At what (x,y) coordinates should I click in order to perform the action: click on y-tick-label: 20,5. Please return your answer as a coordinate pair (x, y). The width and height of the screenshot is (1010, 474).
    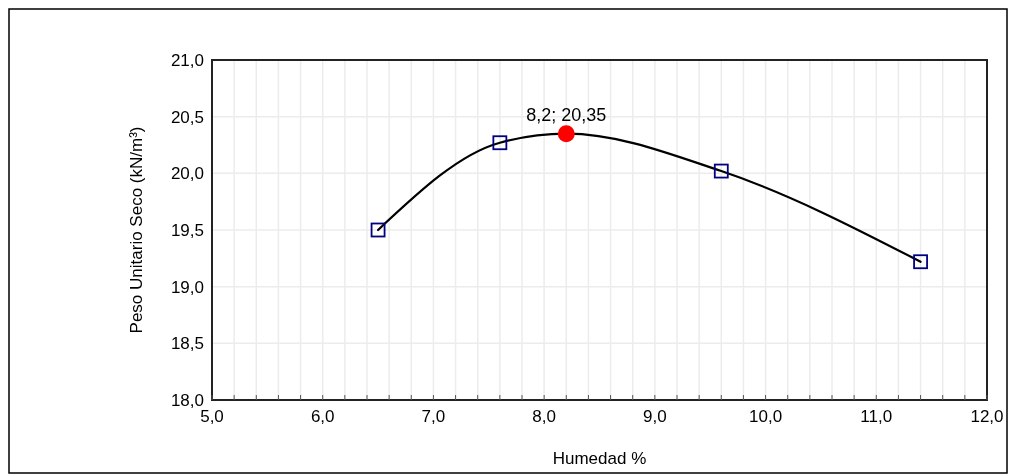
    Looking at the image, I should click on (187, 117).